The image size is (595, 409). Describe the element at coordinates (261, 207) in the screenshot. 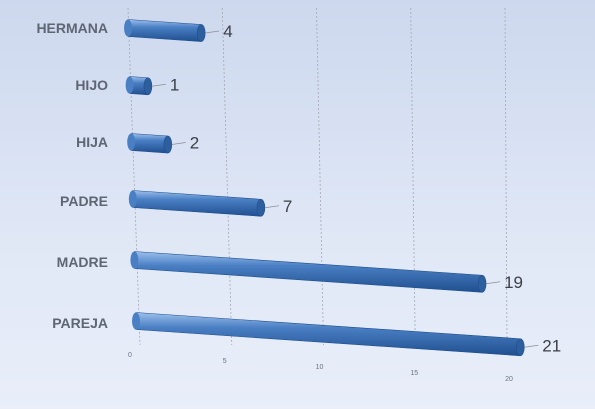

I see `bar-cap-end-padre` at that location.